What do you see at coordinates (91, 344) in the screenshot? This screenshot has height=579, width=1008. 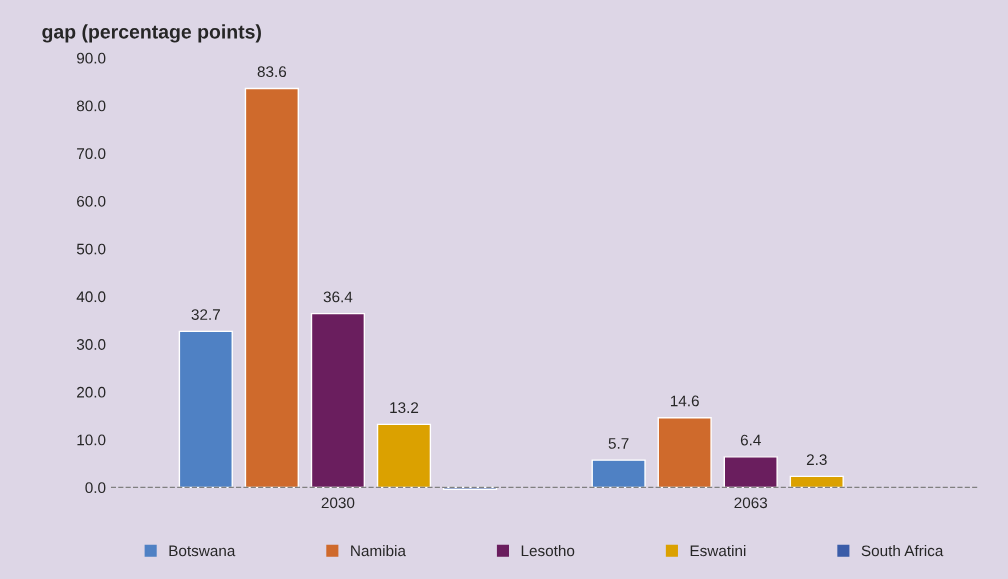 I see `y-tick-label: 30.0` at bounding box center [91, 344].